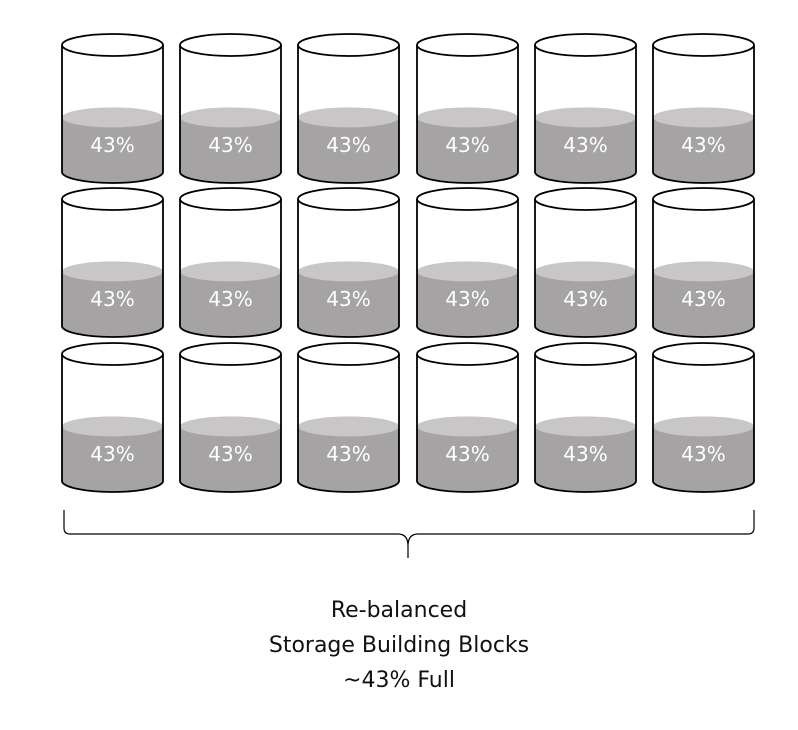 This screenshot has height=730, width=798. Describe the element at coordinates (409, 534) in the screenshot. I see `grouping-brace` at that location.